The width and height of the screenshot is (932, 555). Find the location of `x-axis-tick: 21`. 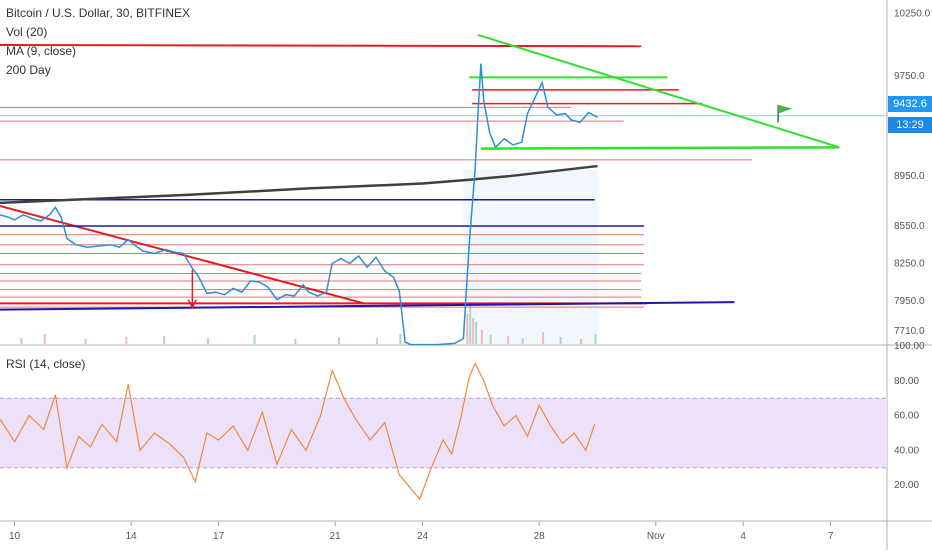

x-axis-tick: 21 is located at coordinates (336, 536).